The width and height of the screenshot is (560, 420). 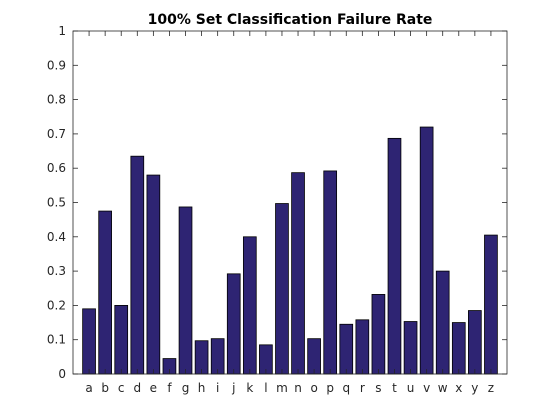 What do you see at coordinates (491, 388) in the screenshot?
I see `x-tick-label-z: z` at bounding box center [491, 388].